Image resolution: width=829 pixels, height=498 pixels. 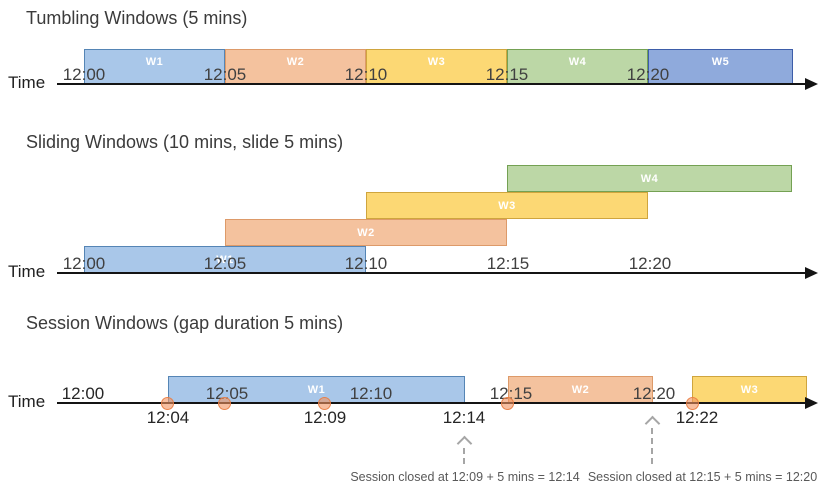 I want to click on sliding-window-w1: W1, so click(x=225, y=259).